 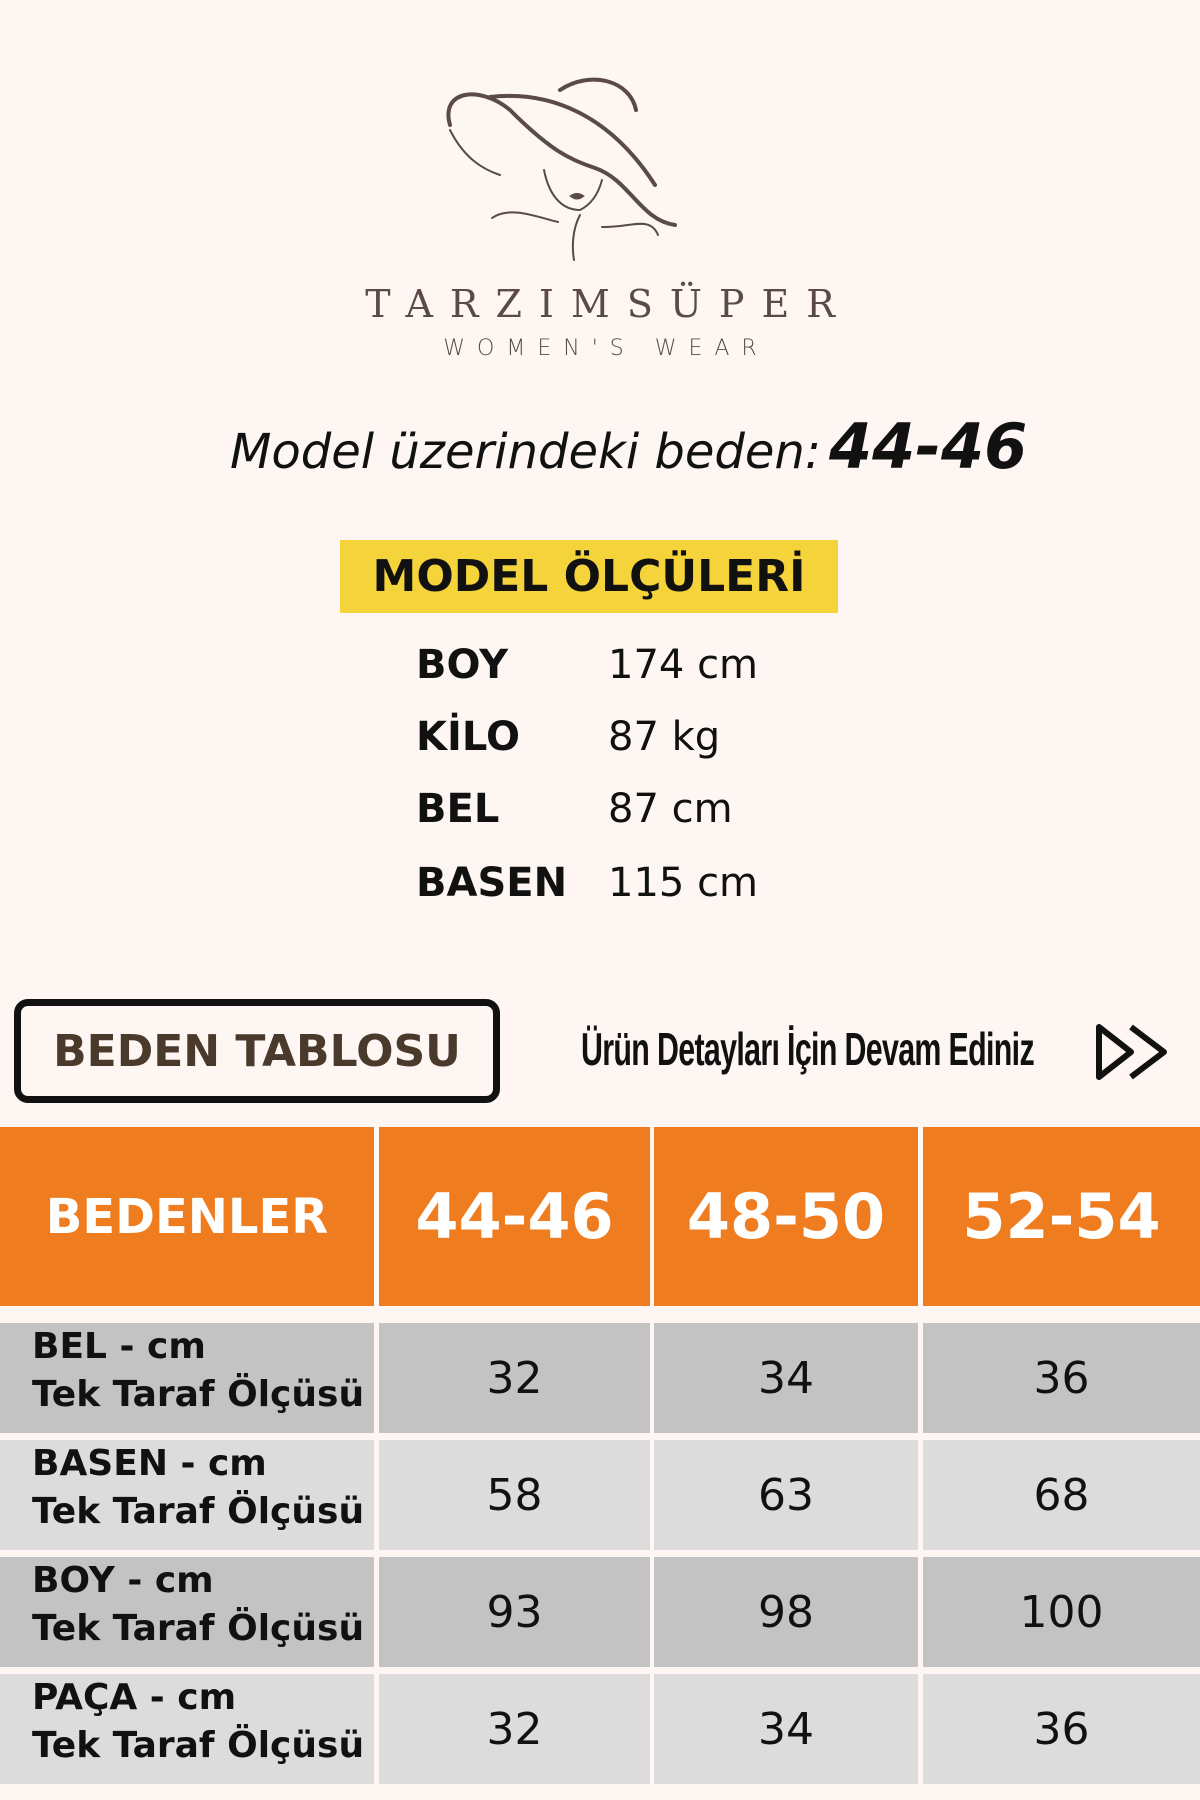 What do you see at coordinates (587, 883) in the screenshot?
I see `measurement-row: BASEN 115 cm` at bounding box center [587, 883].